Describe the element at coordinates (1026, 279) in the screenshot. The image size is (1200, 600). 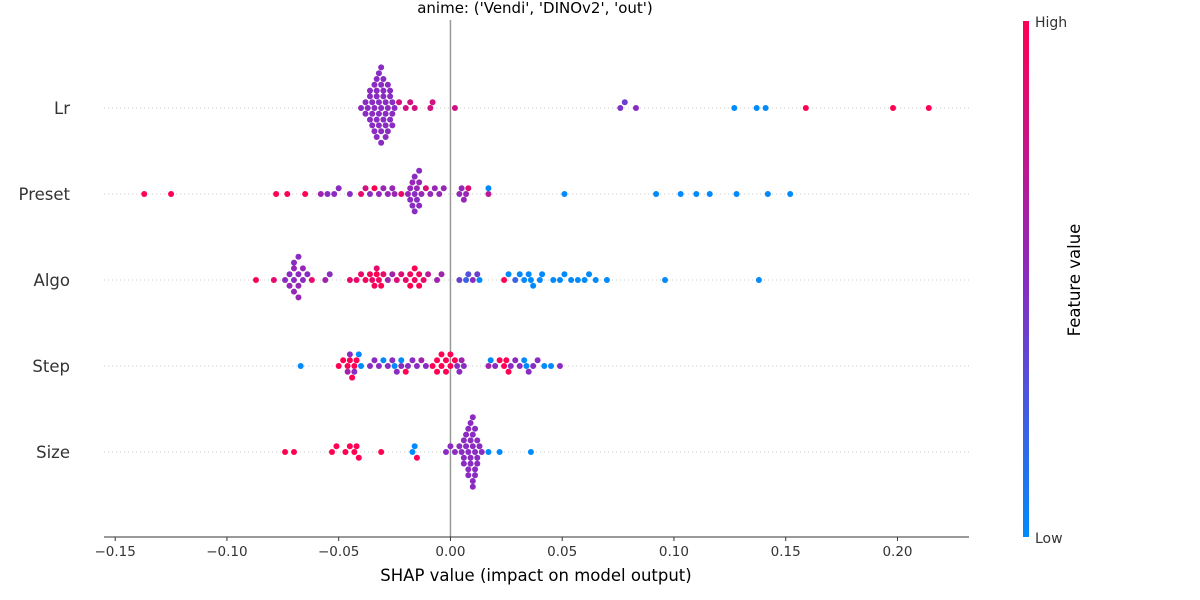
I see `colorbar` at that location.